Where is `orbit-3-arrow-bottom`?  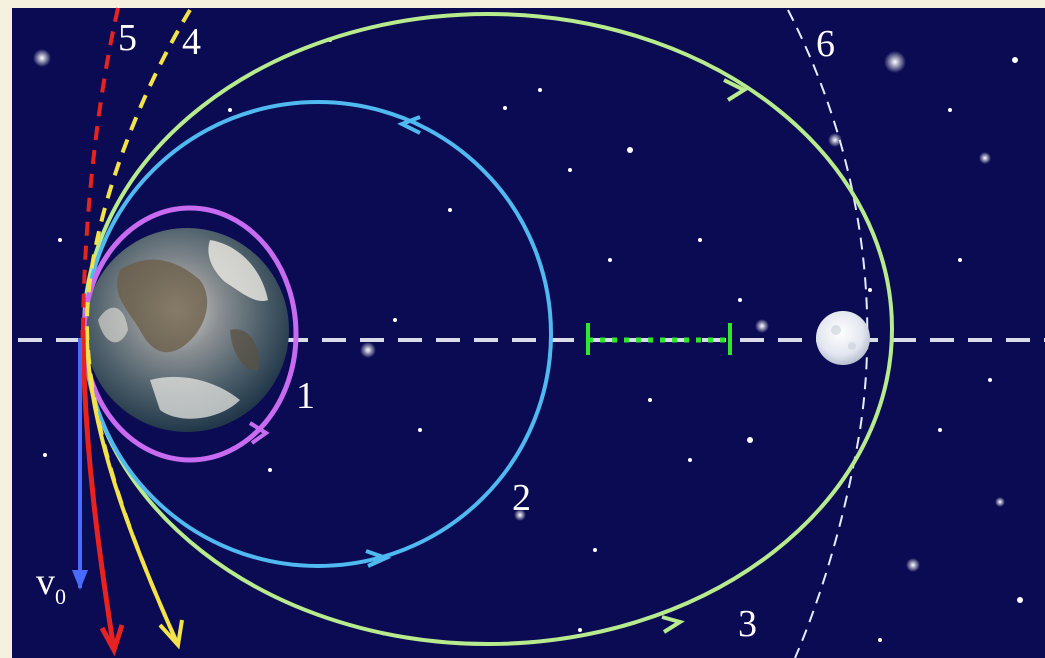
orbit-3-arrow-bottom is located at coordinates (673, 624).